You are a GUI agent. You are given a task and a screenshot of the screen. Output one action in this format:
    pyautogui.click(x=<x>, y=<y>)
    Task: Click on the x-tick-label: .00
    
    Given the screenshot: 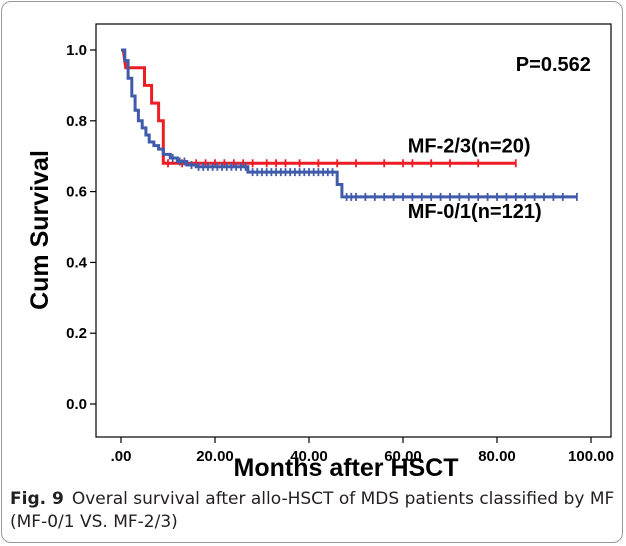 What is the action you would take?
    pyautogui.click(x=121, y=456)
    